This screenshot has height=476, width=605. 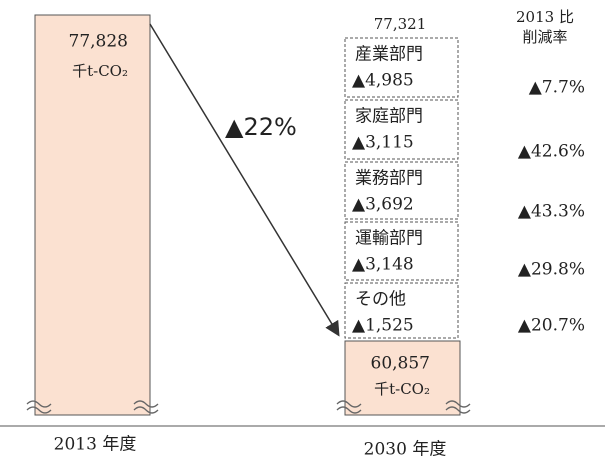 What do you see at coordinates (405, 450) in the screenshot?
I see `right-year: 2030 年度` at bounding box center [405, 450].